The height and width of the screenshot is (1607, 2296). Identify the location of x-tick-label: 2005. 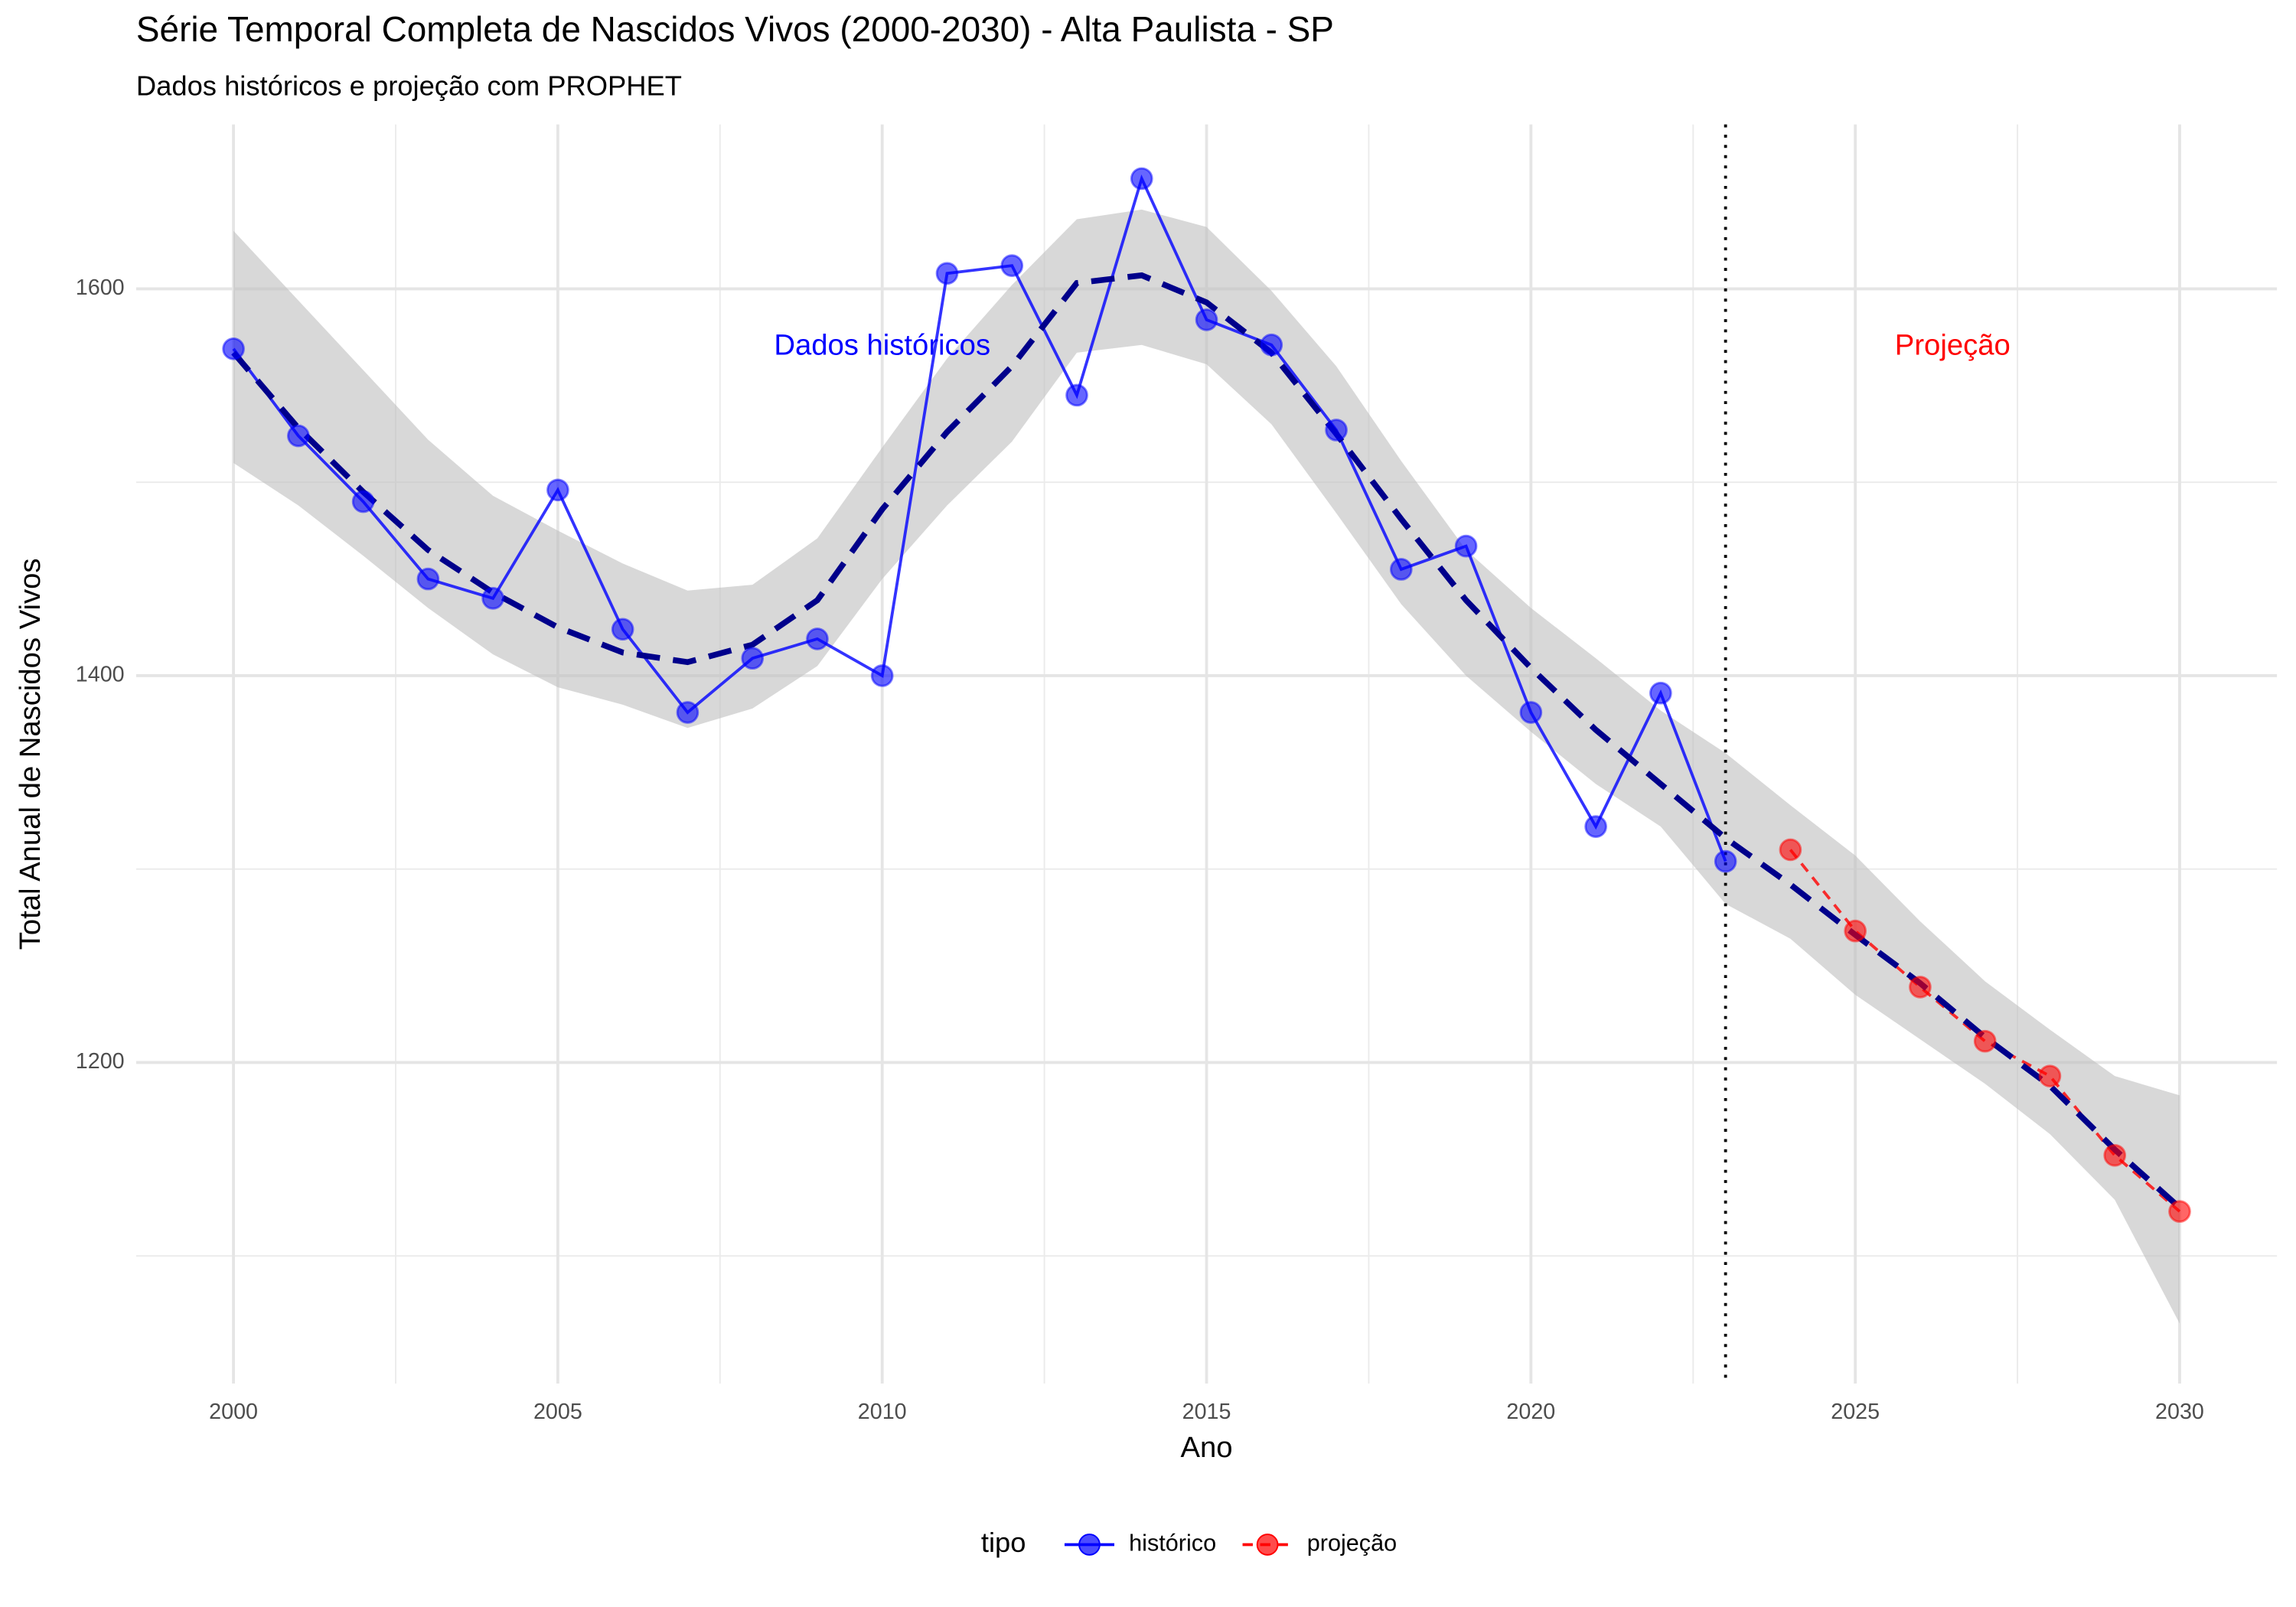
(557, 1412).